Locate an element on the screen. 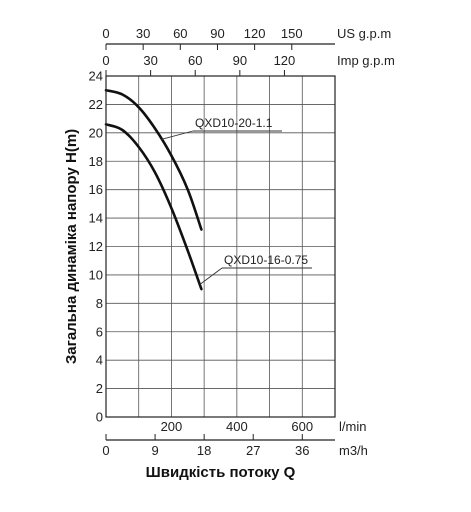  y-tick-label: 6 is located at coordinates (99, 331).